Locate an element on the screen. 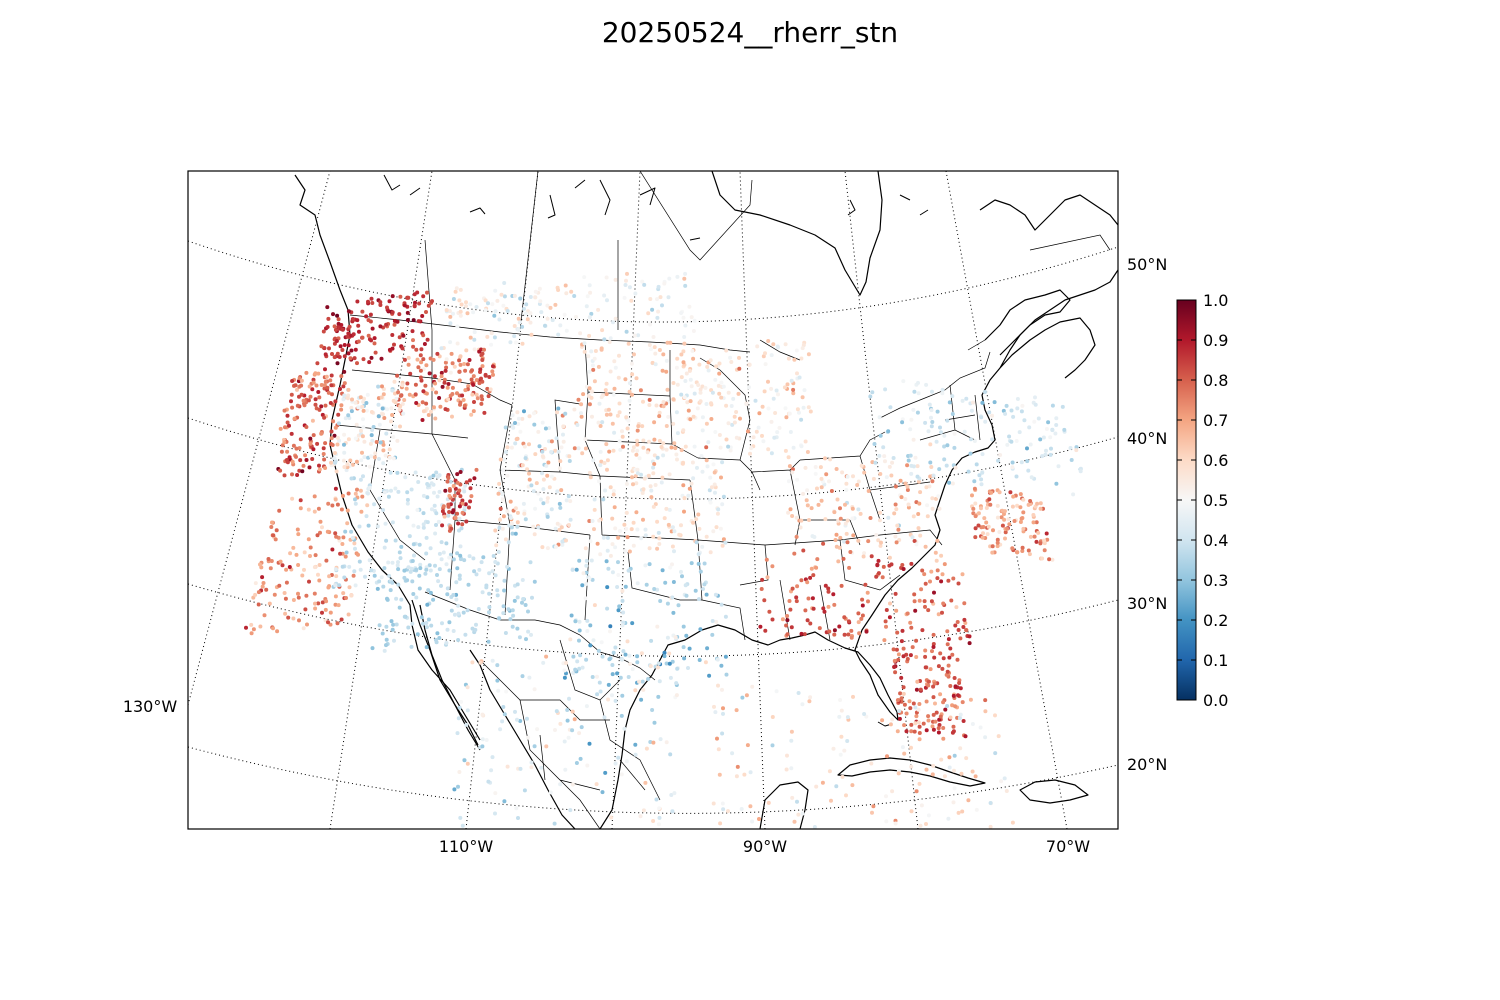  meridian-label-110w: 110°W is located at coordinates (466, 846).